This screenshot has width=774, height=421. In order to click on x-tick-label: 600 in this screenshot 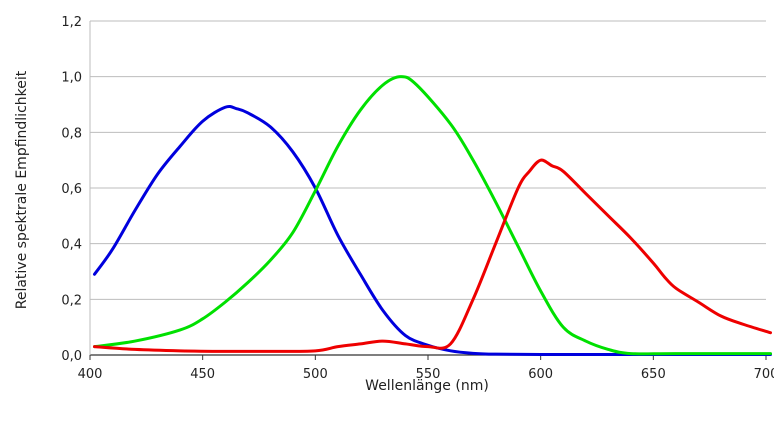, I will do `click(540, 374)`.